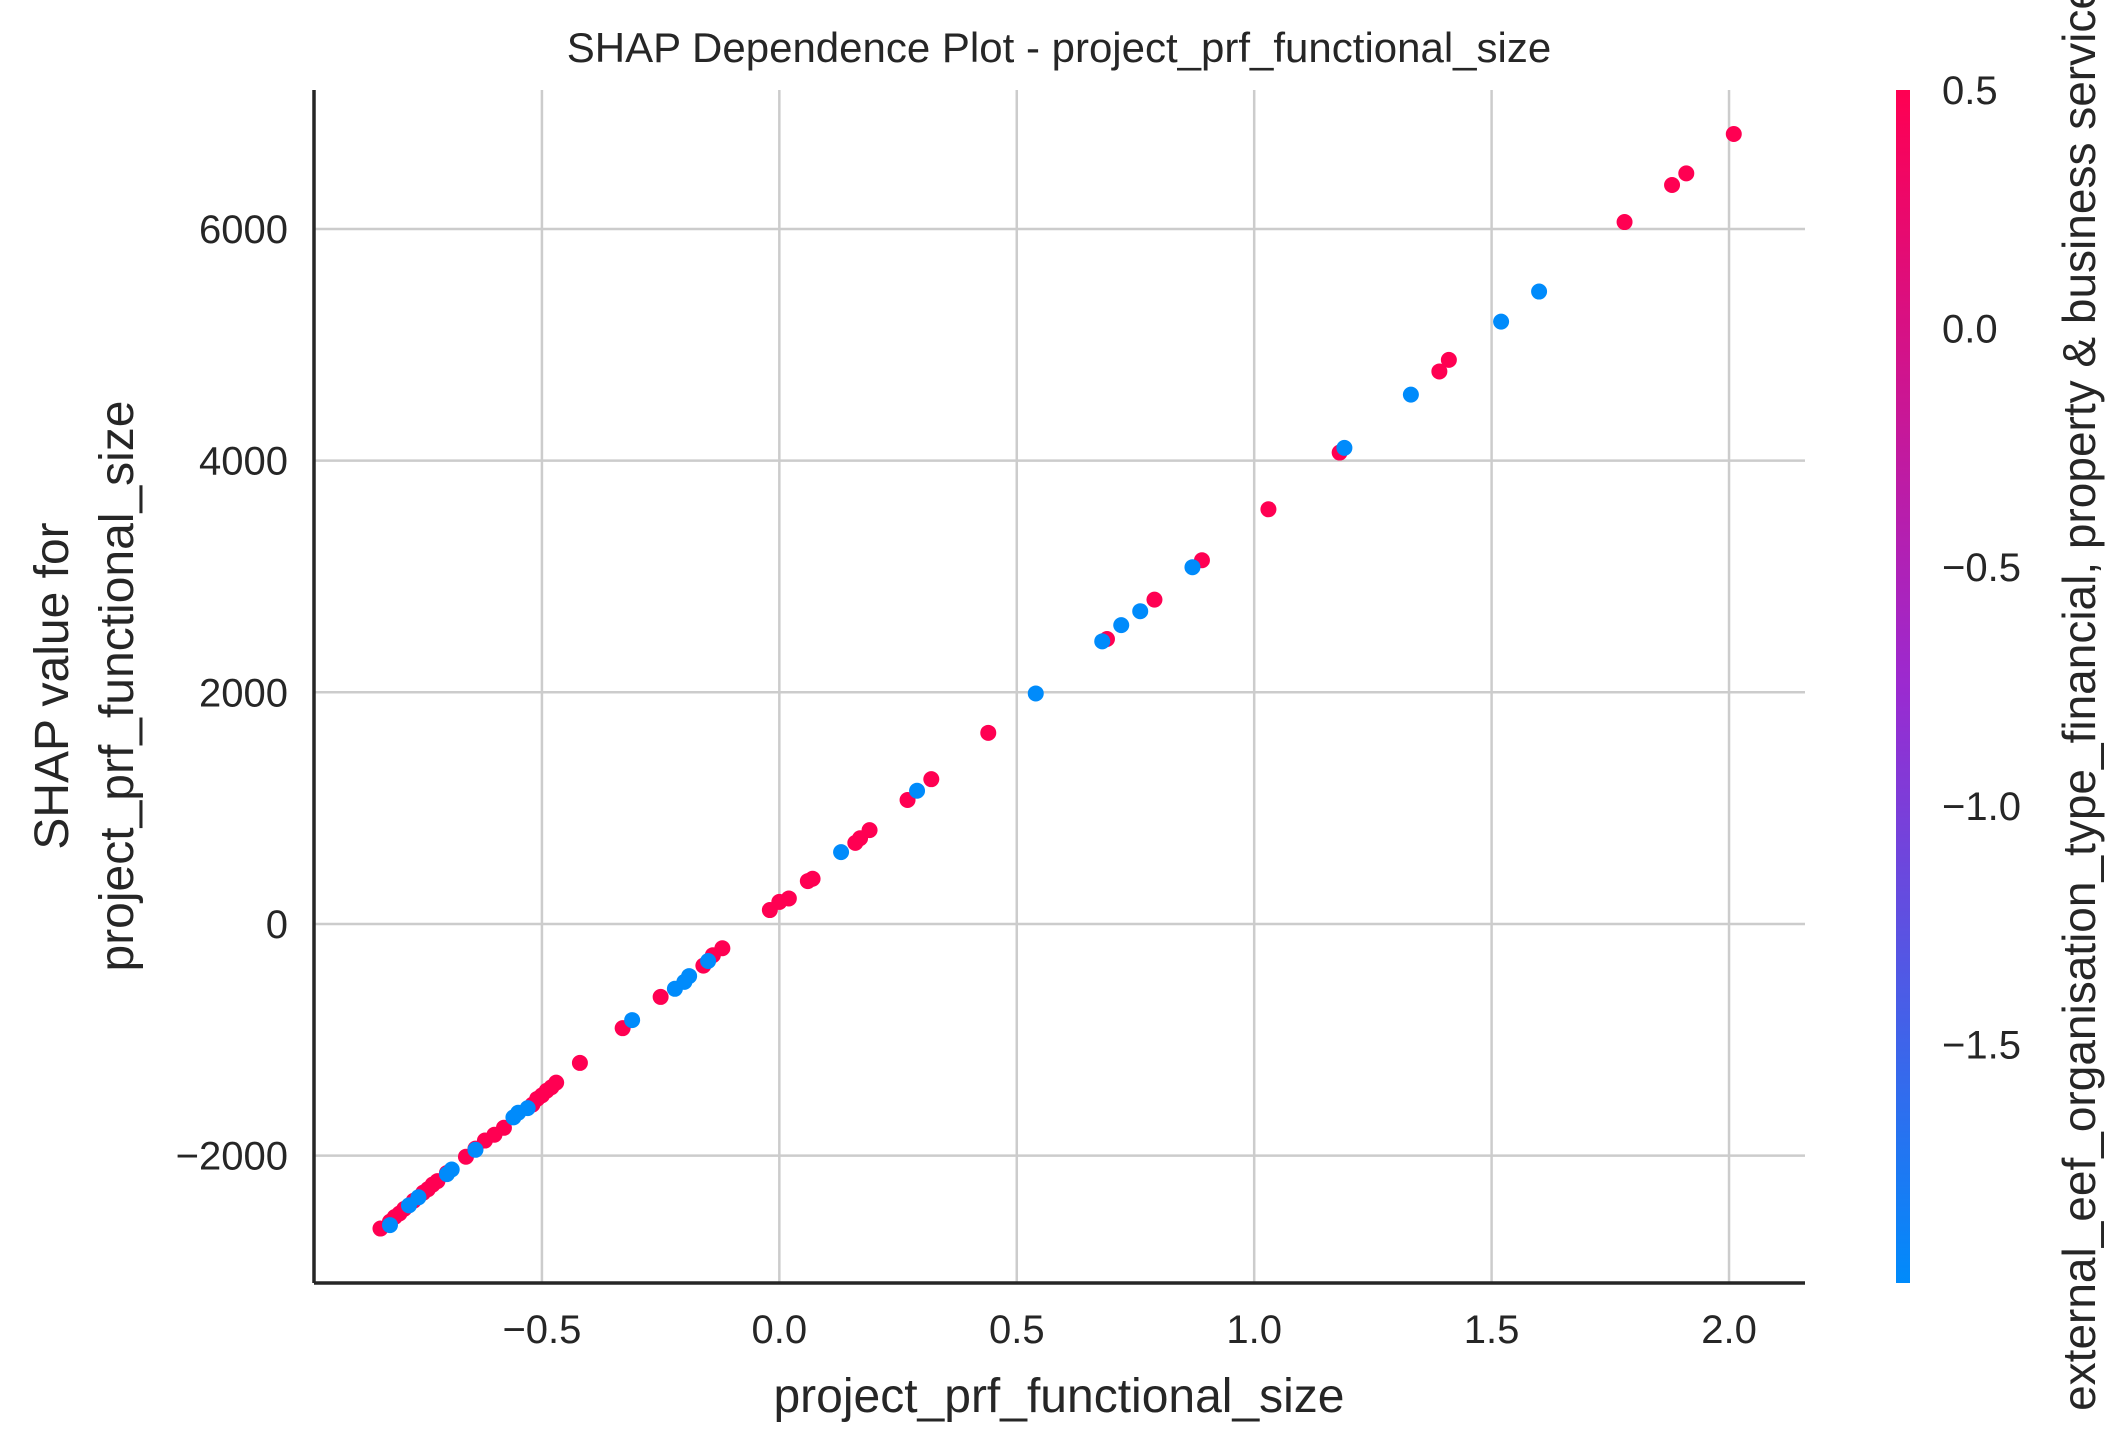 This screenshot has height=1449, width=2118. What do you see at coordinates (1903, 686) in the screenshot?
I see `colorbar` at bounding box center [1903, 686].